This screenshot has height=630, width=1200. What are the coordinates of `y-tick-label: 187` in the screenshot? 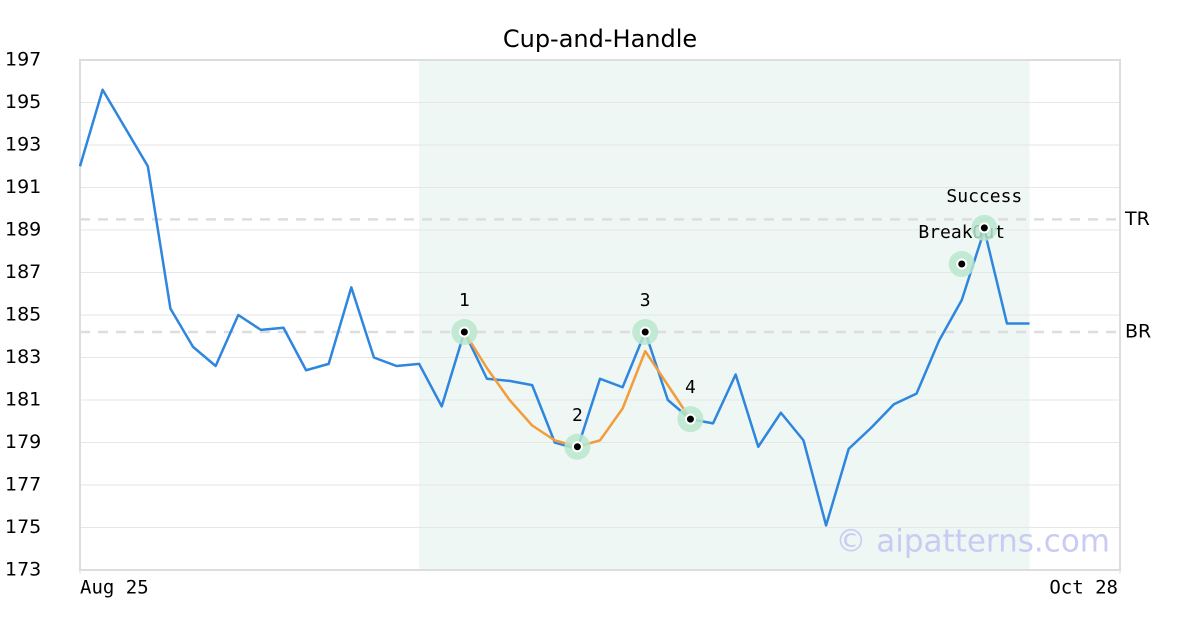 It's located at (23, 272).